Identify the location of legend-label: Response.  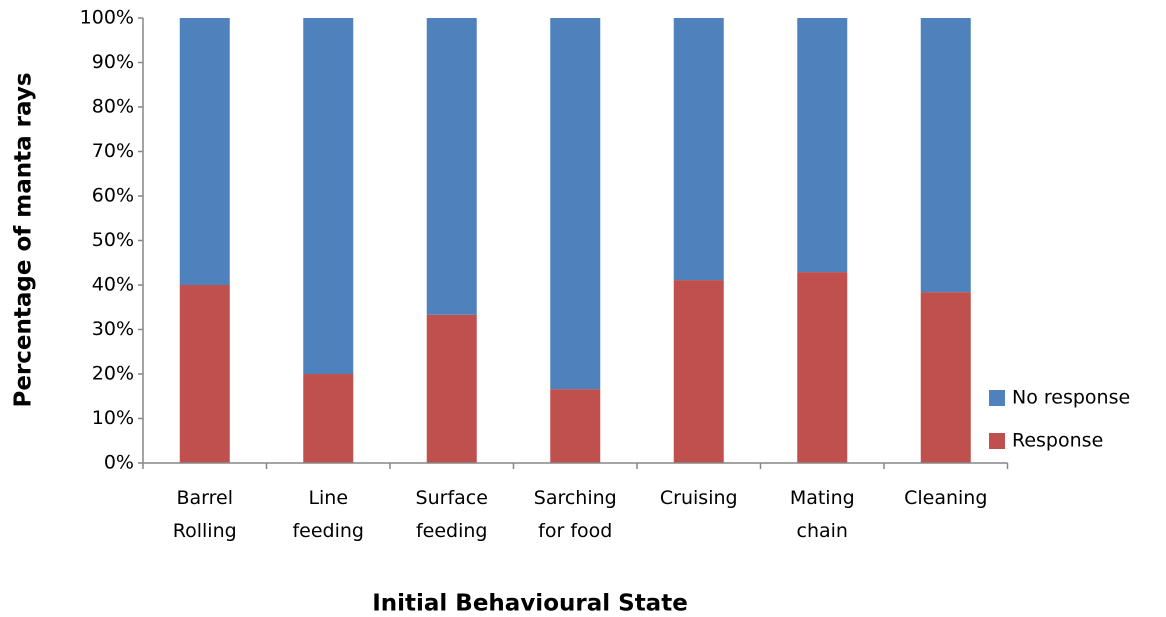
(1057, 441).